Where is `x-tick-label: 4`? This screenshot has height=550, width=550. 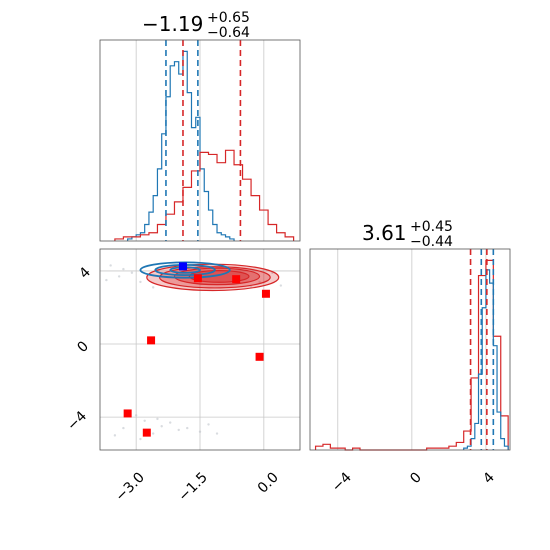
x-tick-label: 4 is located at coordinates (489, 478).